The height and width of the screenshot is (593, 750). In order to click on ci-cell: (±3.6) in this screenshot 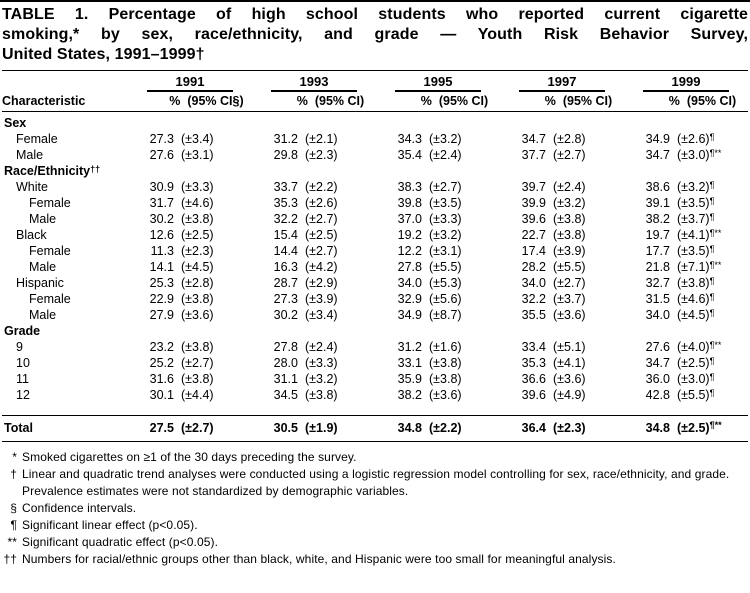, I will do `click(569, 379)`.